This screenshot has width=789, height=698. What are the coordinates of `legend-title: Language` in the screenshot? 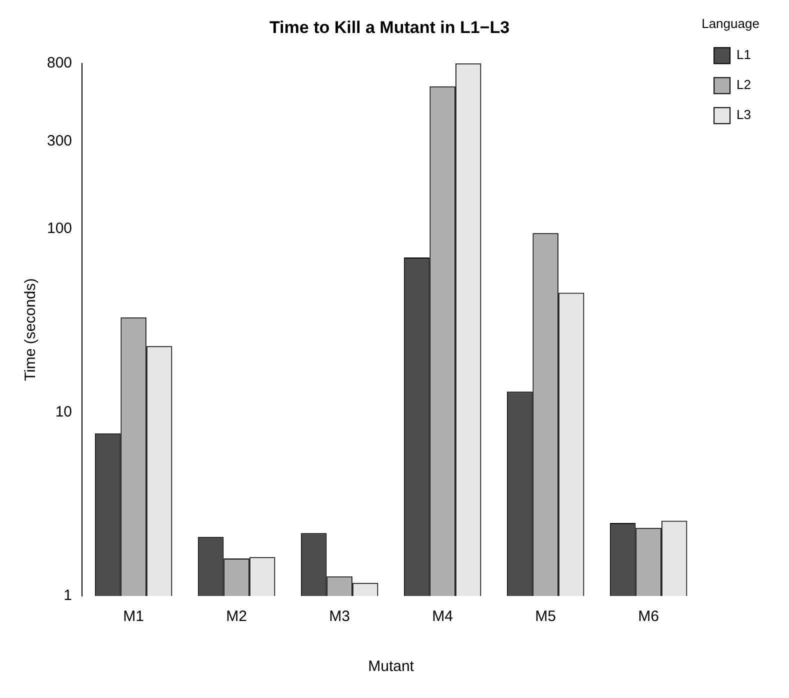 It's located at (731, 24).